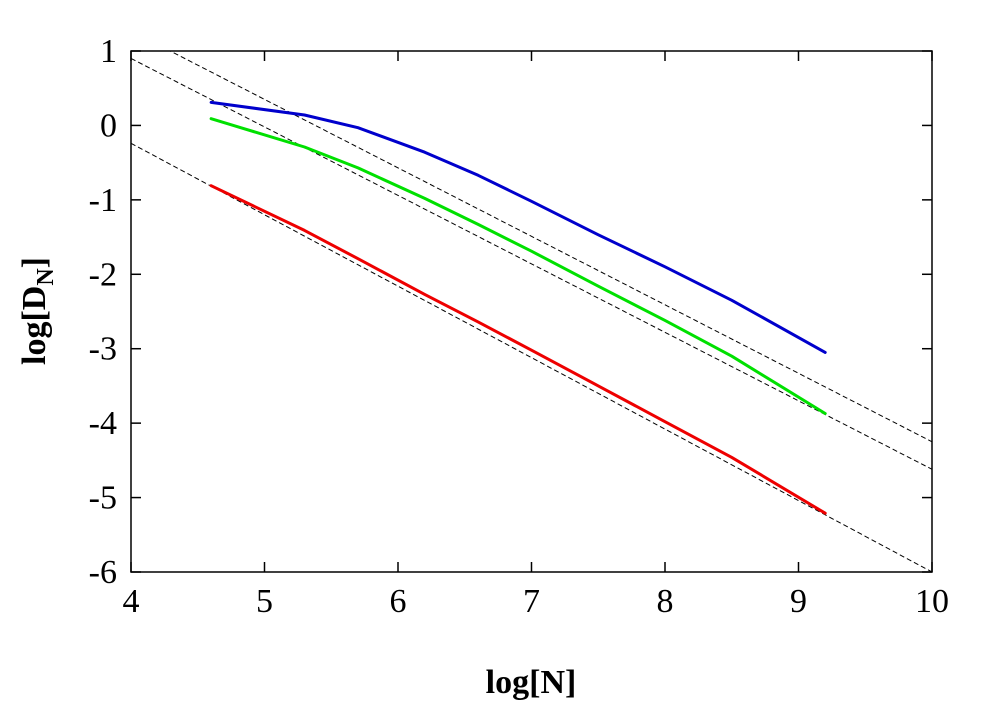 Image resolution: width=1008 pixels, height=706 pixels. I want to click on x-tick-label: 8, so click(665, 601).